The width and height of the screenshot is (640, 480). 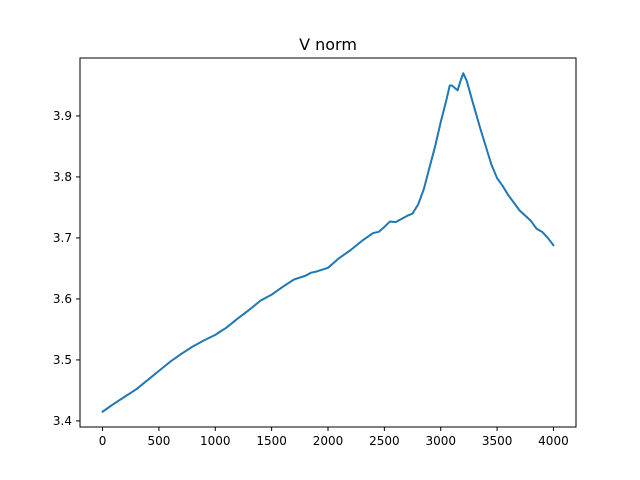 What do you see at coordinates (328, 441) in the screenshot?
I see `x-tick-label: 2000` at bounding box center [328, 441].